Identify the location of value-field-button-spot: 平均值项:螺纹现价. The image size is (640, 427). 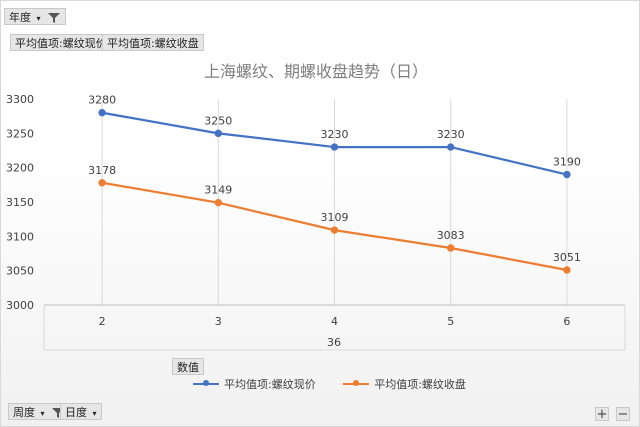
(61, 42).